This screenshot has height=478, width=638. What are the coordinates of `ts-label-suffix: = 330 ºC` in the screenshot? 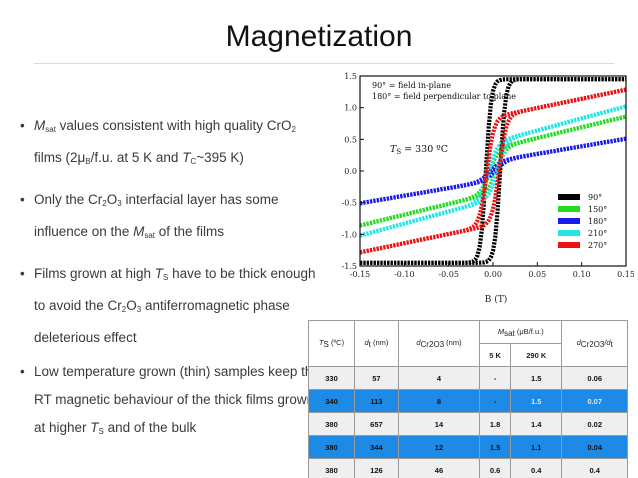 It's located at (424, 149).